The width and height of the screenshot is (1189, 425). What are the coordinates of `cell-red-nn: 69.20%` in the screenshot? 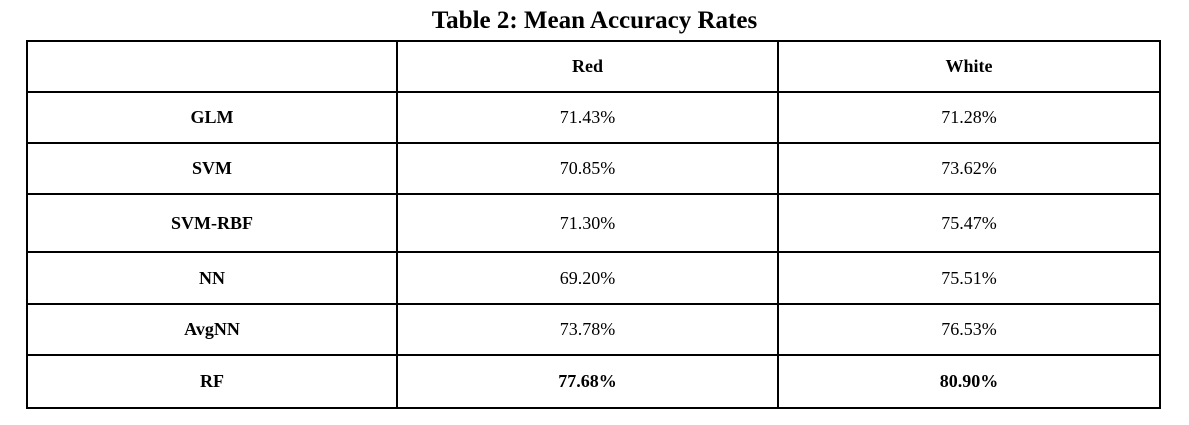 It's located at (587, 278).